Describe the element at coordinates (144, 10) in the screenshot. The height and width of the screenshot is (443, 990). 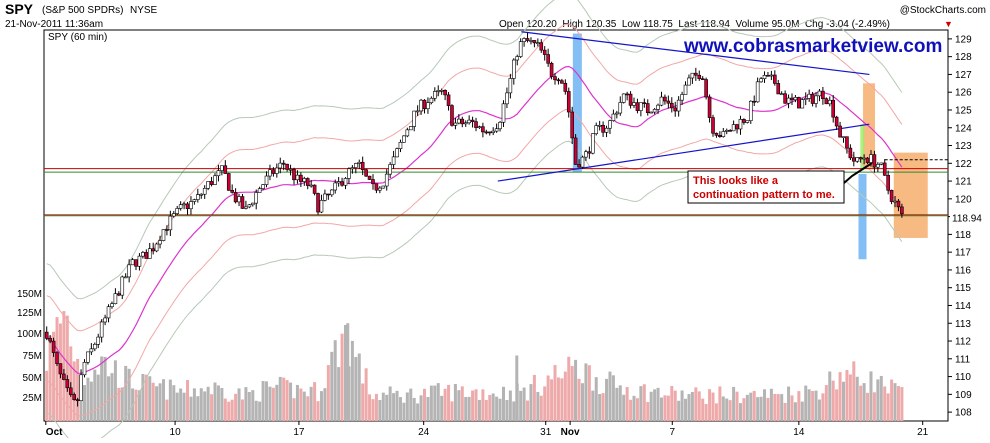
I see `exchange-label: NYSE` at that location.